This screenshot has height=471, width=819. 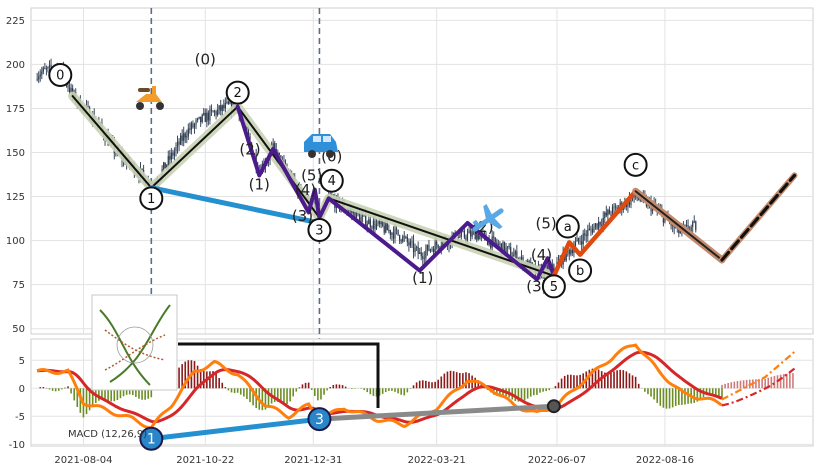 I want to click on macd-y-ticks: 5 0 -5 -10, so click(x=17, y=403).